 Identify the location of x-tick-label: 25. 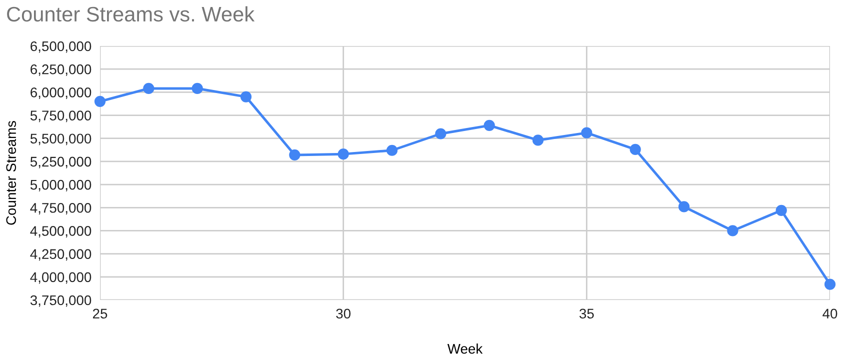
(100, 313).